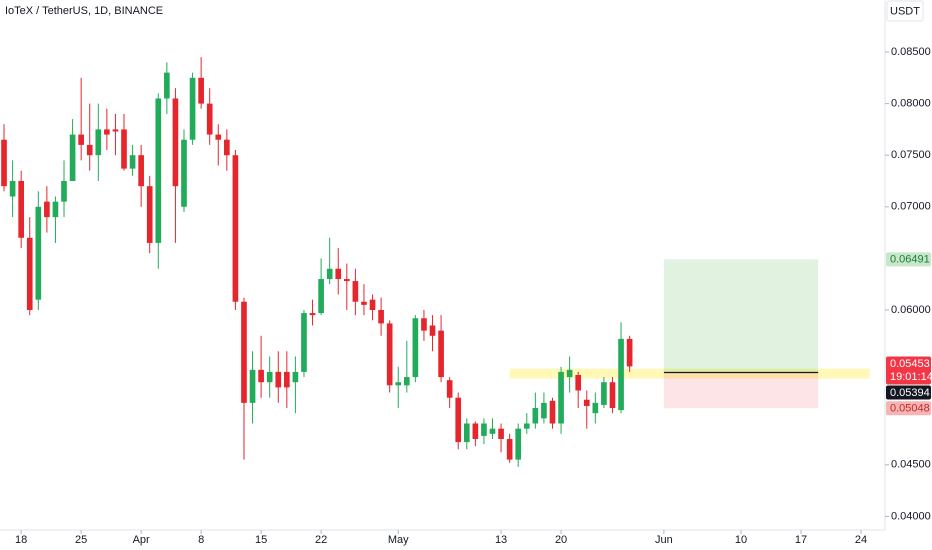 Image resolution: width=932 pixels, height=550 pixels. I want to click on y-tick-label: 0.04500, so click(911, 465).